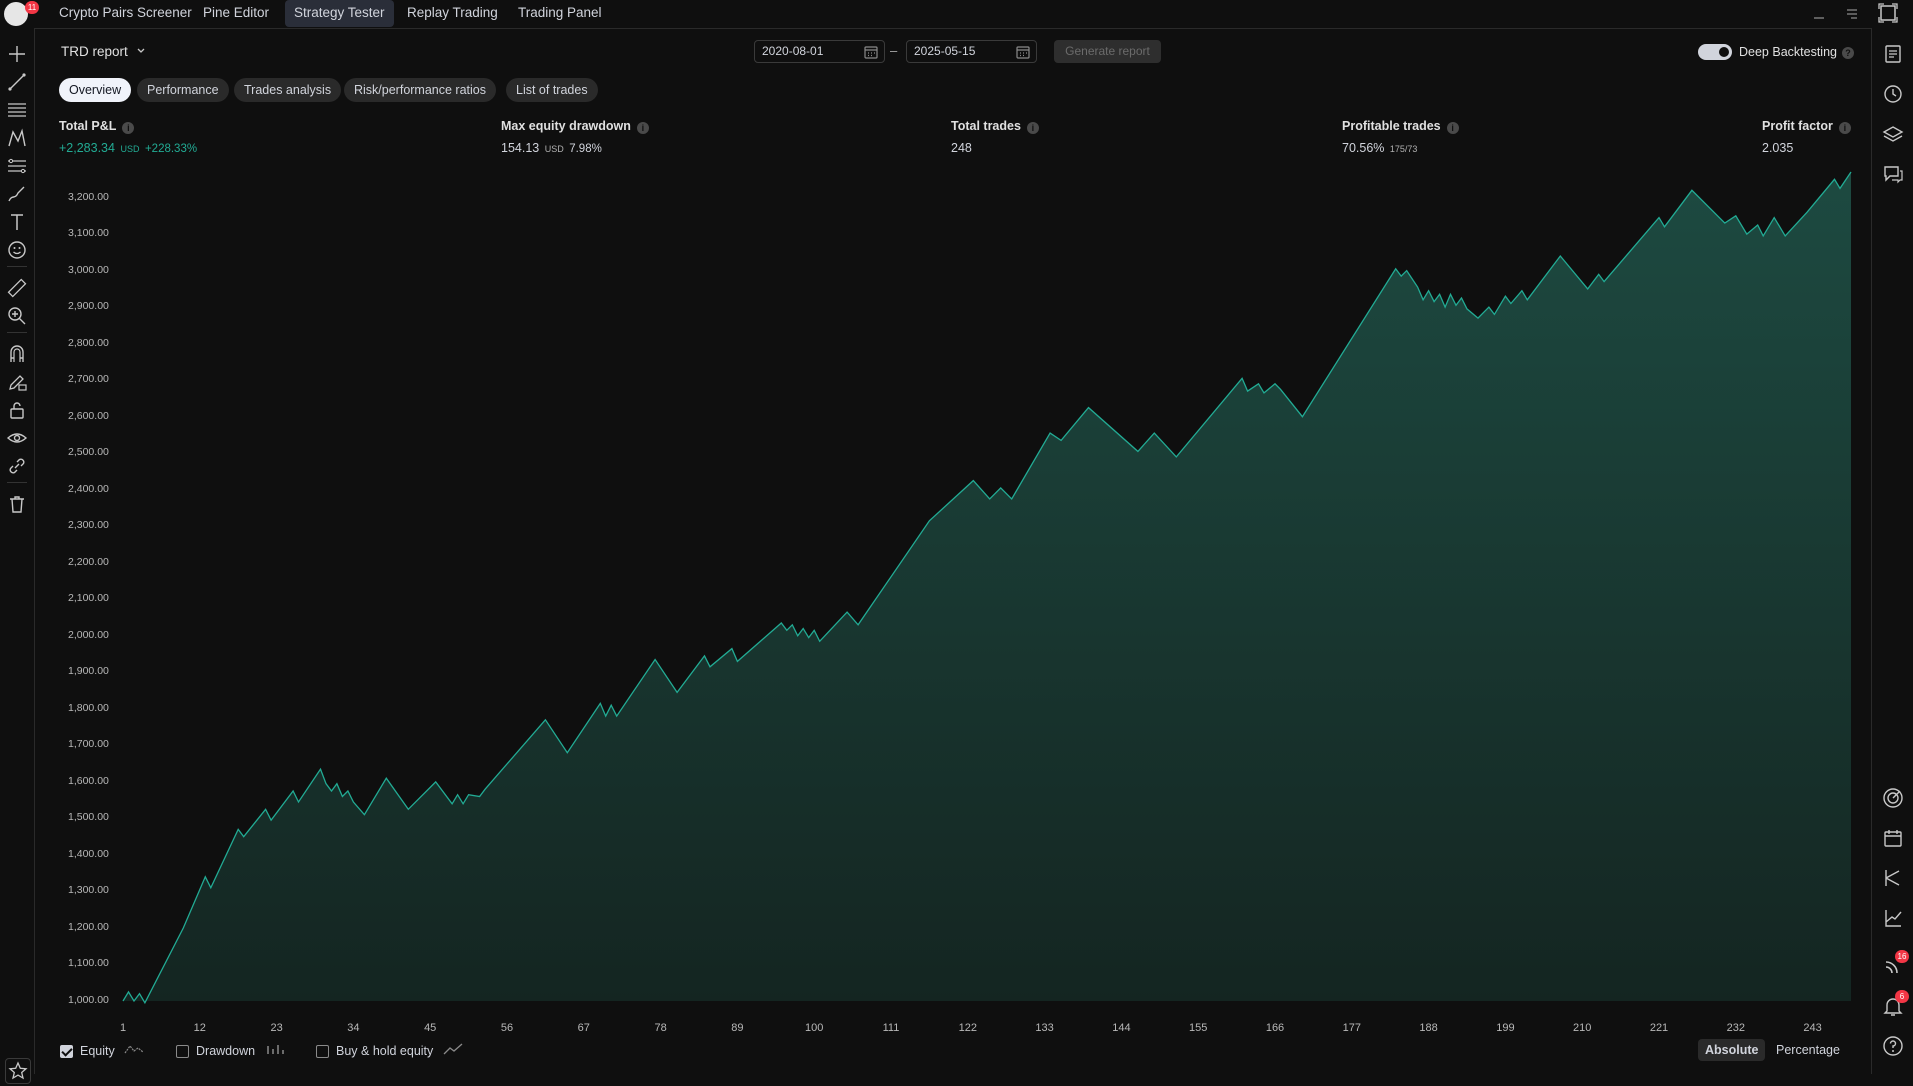 This screenshot has width=1913, height=1086. I want to click on tab-strategy-tester: Strategy Tester, so click(339, 13).